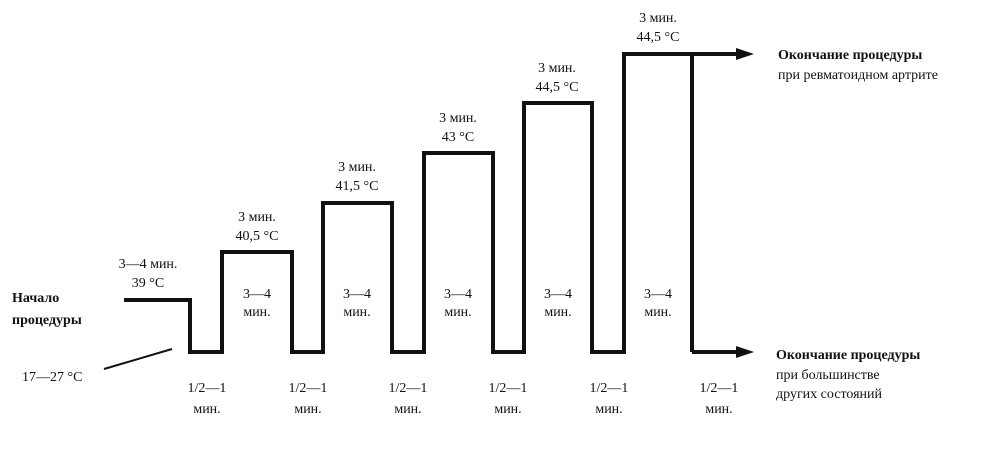 This screenshot has height=449, width=981. I want to click on end-bottom-subtitle-line1: при большинстве, so click(828, 375).